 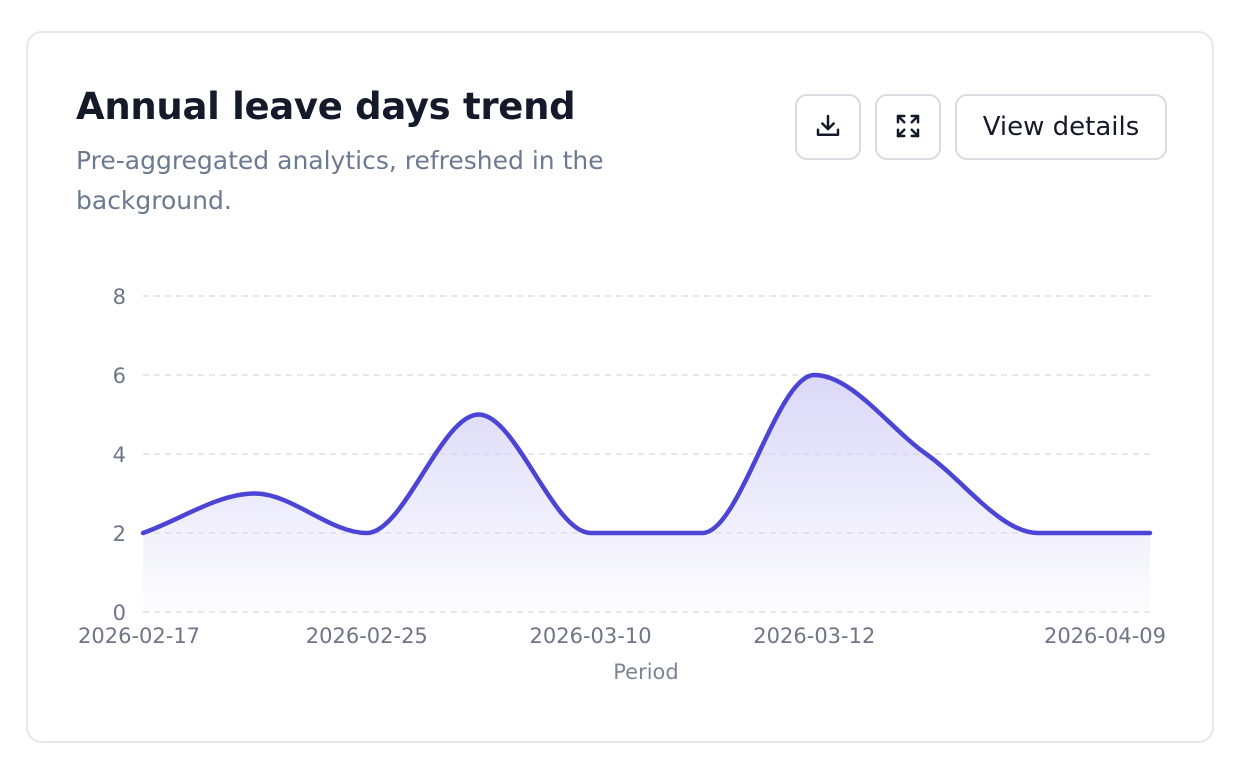 I want to click on expand-button, so click(x=908, y=127).